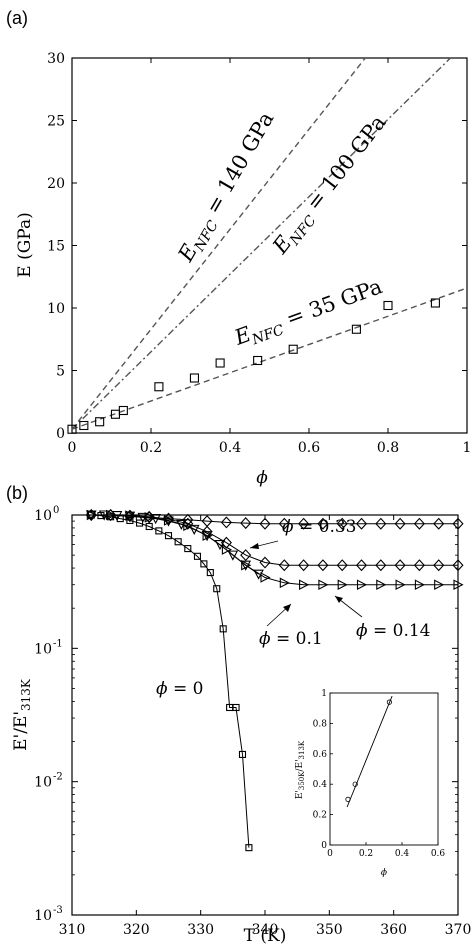 This screenshot has width=474, height=948. I want to click on inset-ytick-label: 0.8, so click(320, 724).